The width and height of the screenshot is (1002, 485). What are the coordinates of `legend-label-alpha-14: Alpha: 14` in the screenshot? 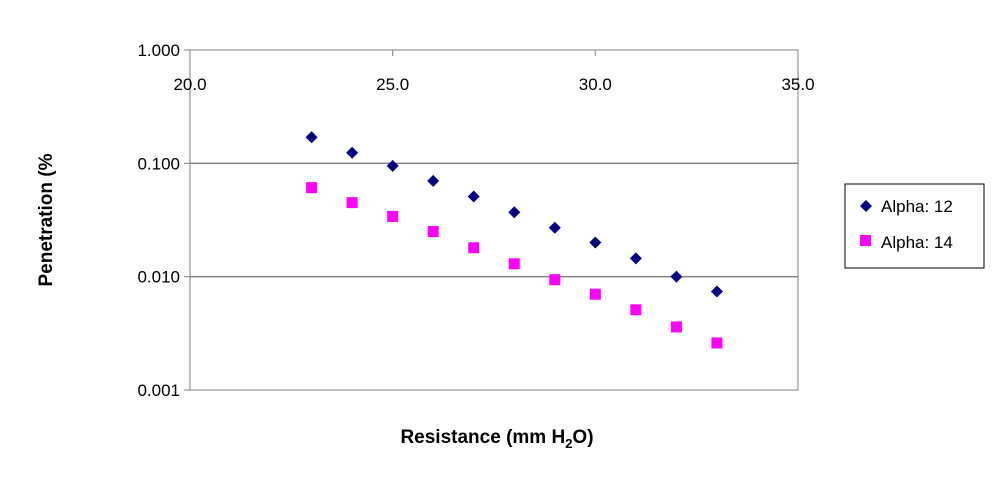 It's located at (917, 242).